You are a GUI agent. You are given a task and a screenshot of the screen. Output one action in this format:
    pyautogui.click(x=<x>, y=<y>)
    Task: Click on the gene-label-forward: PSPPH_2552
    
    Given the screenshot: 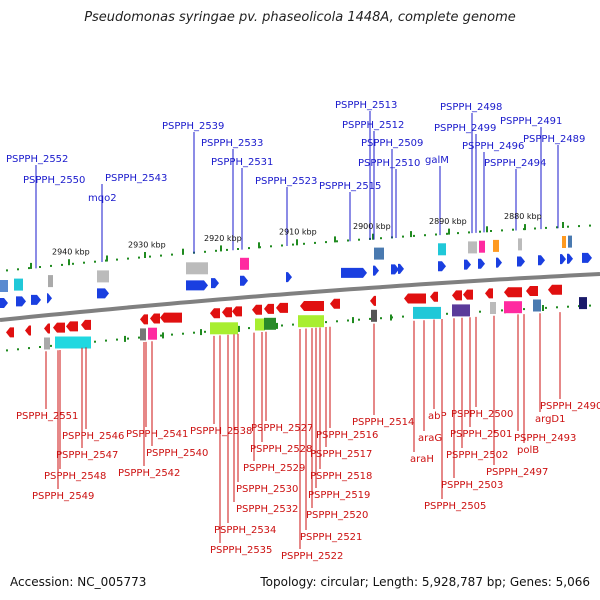 What is the action you would take?
    pyautogui.click(x=37, y=159)
    